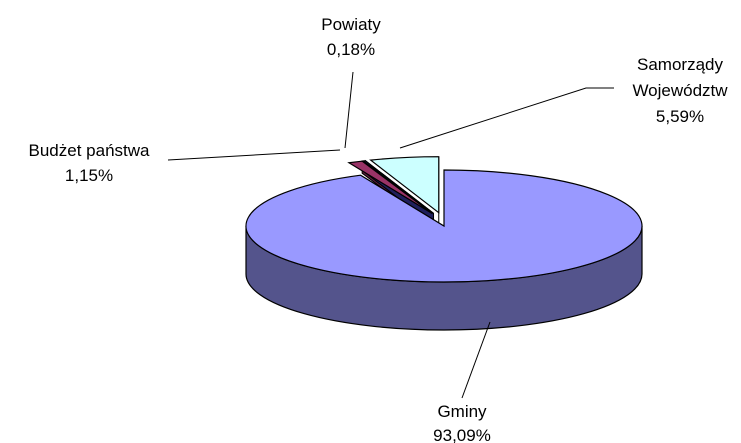  What do you see at coordinates (90, 150) in the screenshot?
I see `slice-label-budzet: Budżet państwa` at bounding box center [90, 150].